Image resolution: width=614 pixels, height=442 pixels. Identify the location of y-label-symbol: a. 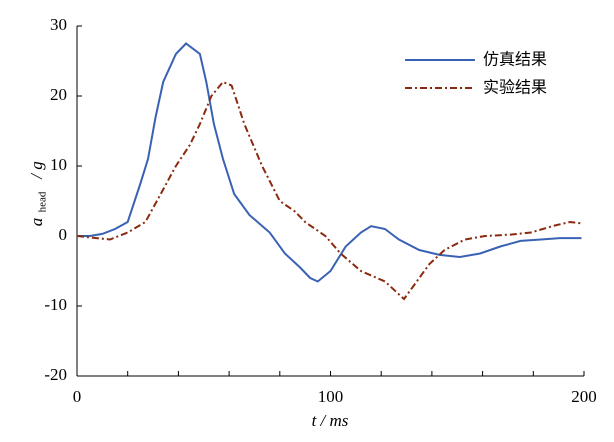
(36, 222).